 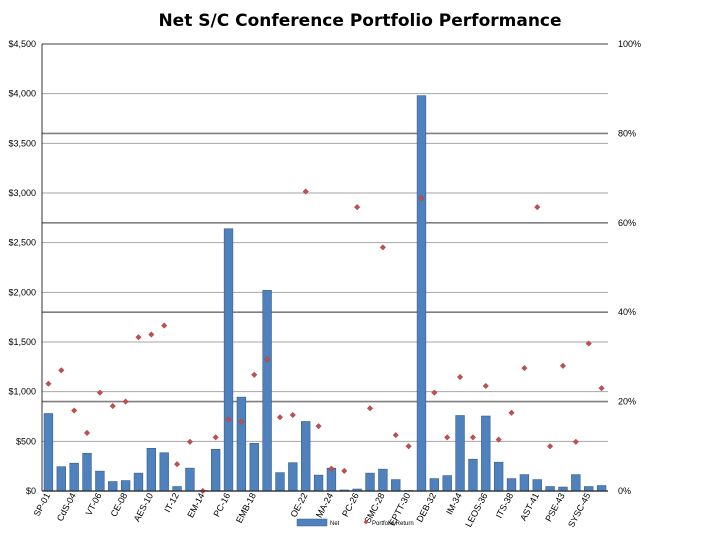 What do you see at coordinates (26, 441) in the screenshot?
I see `y-left-tick-label: $500` at bounding box center [26, 441].